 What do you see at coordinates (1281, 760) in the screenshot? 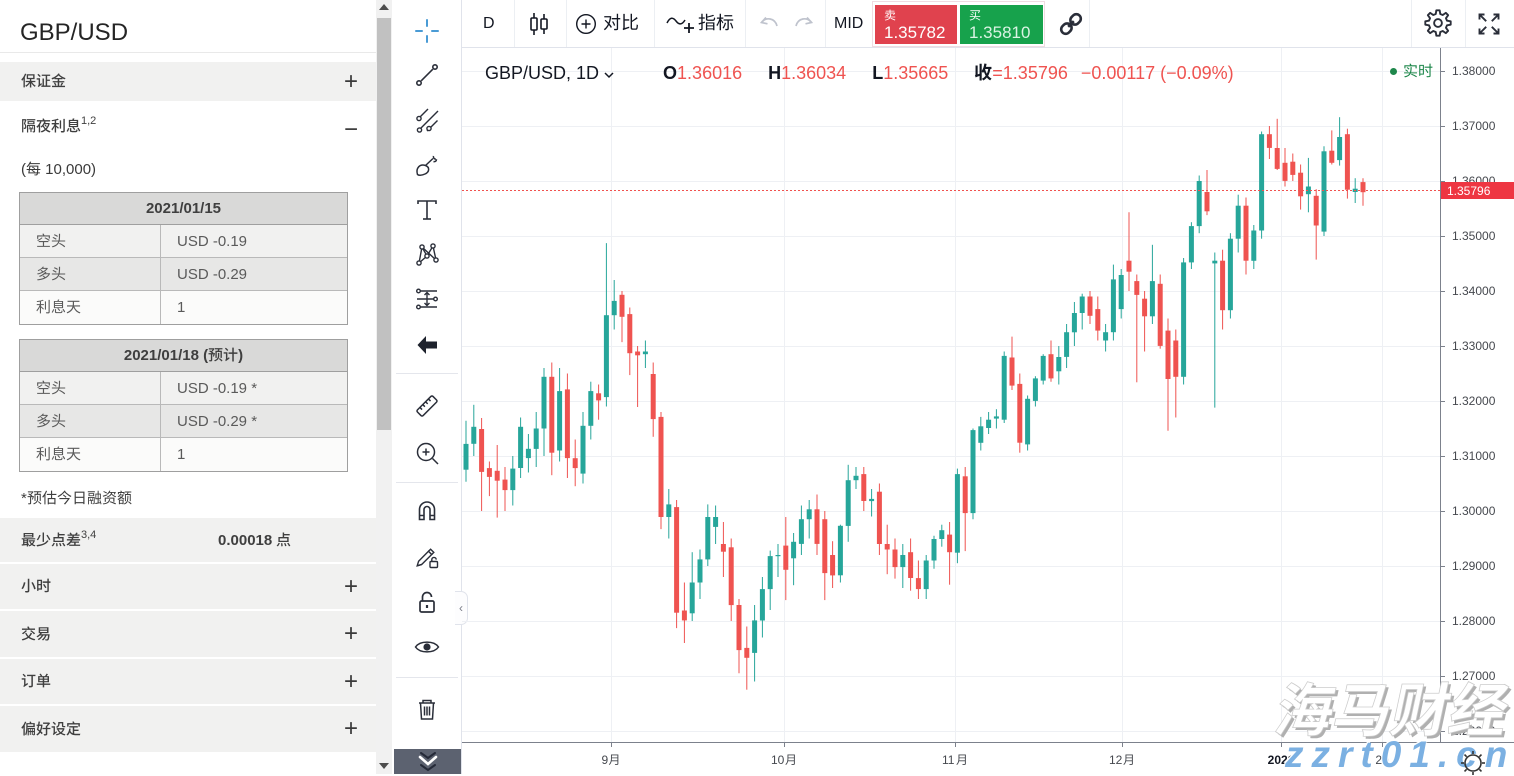
I see `svg-text: 2021` at bounding box center [1281, 760].